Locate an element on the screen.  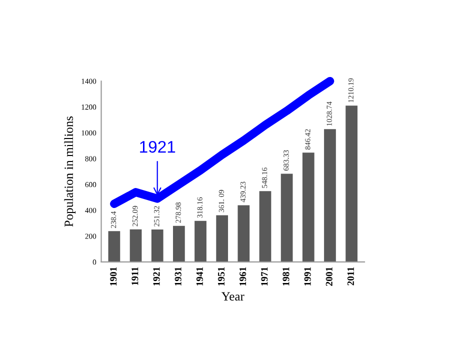
x-tick-label: 1921 is located at coordinates (156, 276).